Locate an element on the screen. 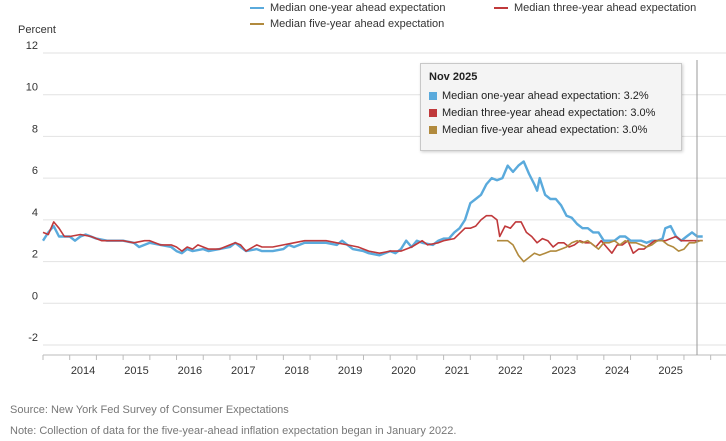 The height and width of the screenshot is (441, 726). tooltip-row-five-year: Median five-year ahead expectation: 3.0% is located at coordinates (551, 129).